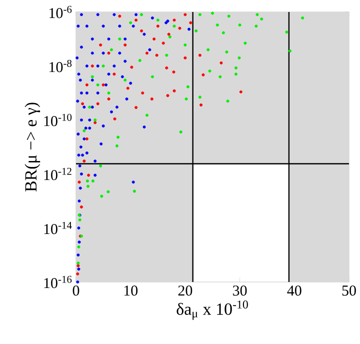 This screenshot has width=360, height=344. I want to click on y-axis-title: BR(μ −> e γ), so click(32, 147).